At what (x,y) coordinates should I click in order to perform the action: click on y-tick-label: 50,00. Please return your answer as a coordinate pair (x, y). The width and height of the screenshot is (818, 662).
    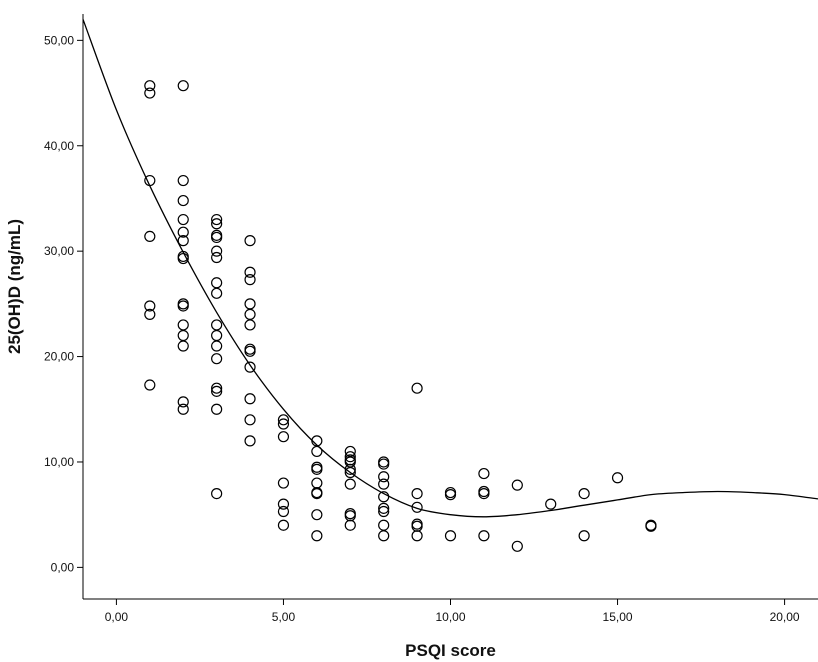
    Looking at the image, I should click on (59, 40).